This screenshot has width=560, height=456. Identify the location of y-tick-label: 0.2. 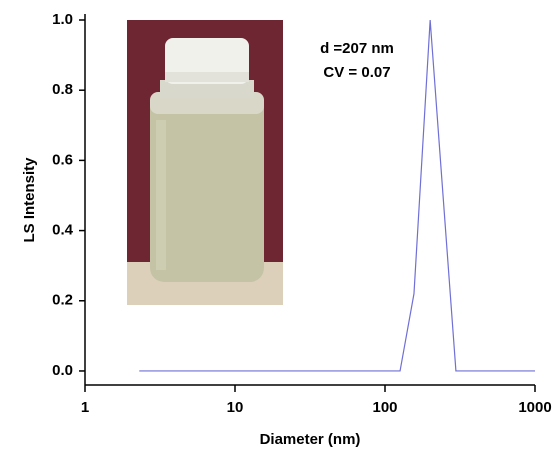
(62, 300).